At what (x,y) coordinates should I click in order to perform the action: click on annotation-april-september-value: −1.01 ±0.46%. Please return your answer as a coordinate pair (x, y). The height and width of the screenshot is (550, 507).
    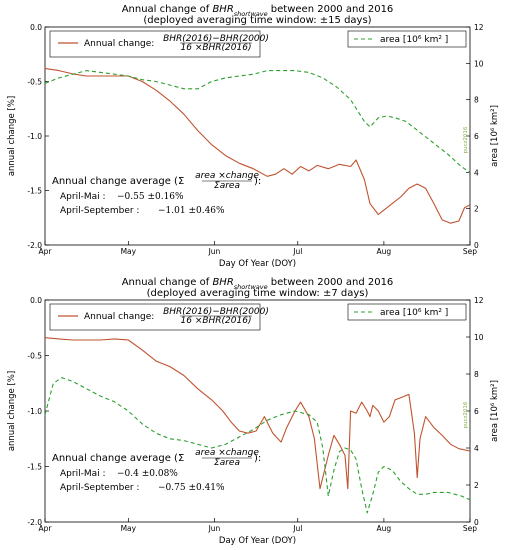
    Looking at the image, I should click on (191, 211).